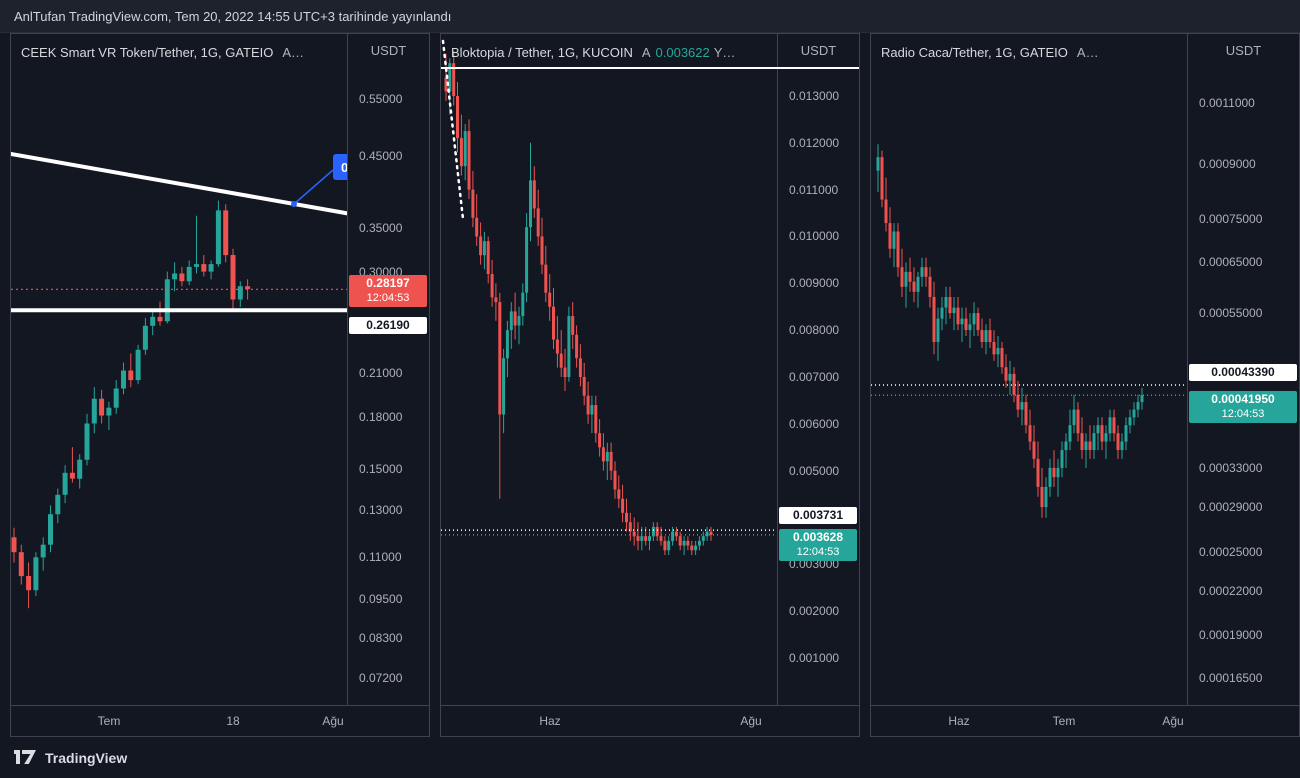 This screenshot has width=1300, height=778. What do you see at coordinates (233, 721) in the screenshot?
I see `time-tick-label: 18` at bounding box center [233, 721].